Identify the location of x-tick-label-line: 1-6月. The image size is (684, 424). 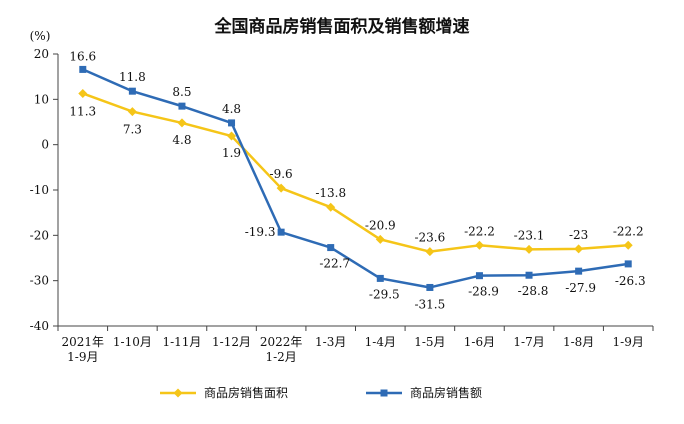
(479, 342).